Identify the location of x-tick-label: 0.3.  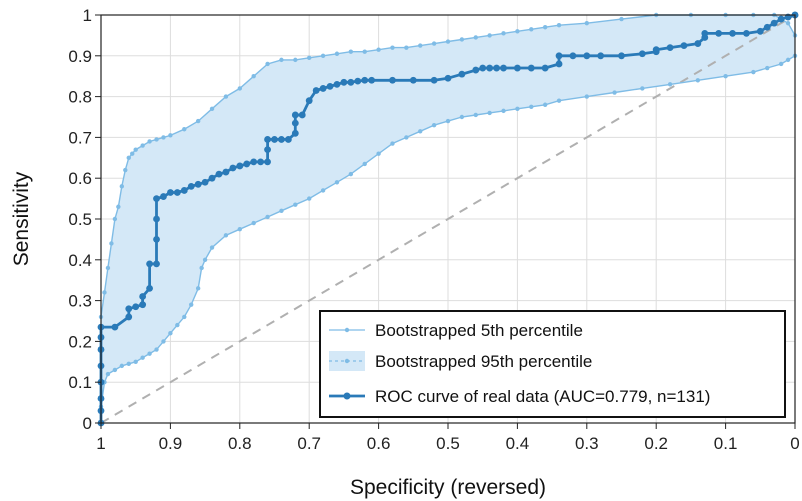
(587, 443).